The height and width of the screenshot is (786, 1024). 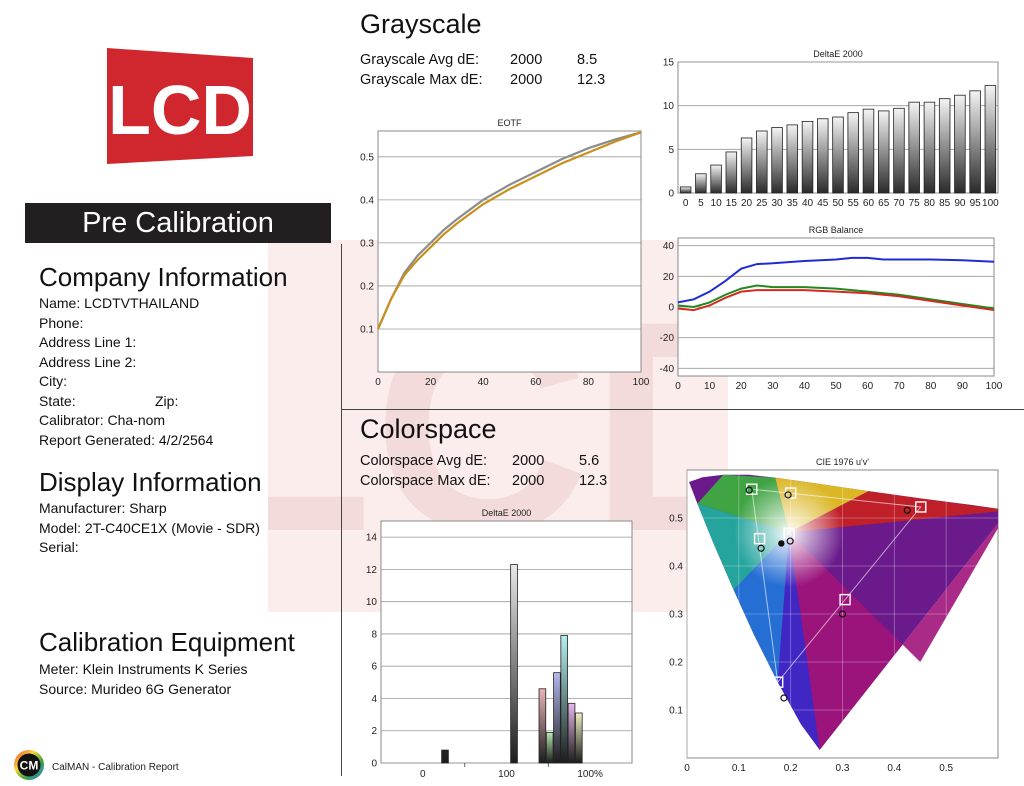 I want to click on rgb-x-tick: 90, so click(x=963, y=386).